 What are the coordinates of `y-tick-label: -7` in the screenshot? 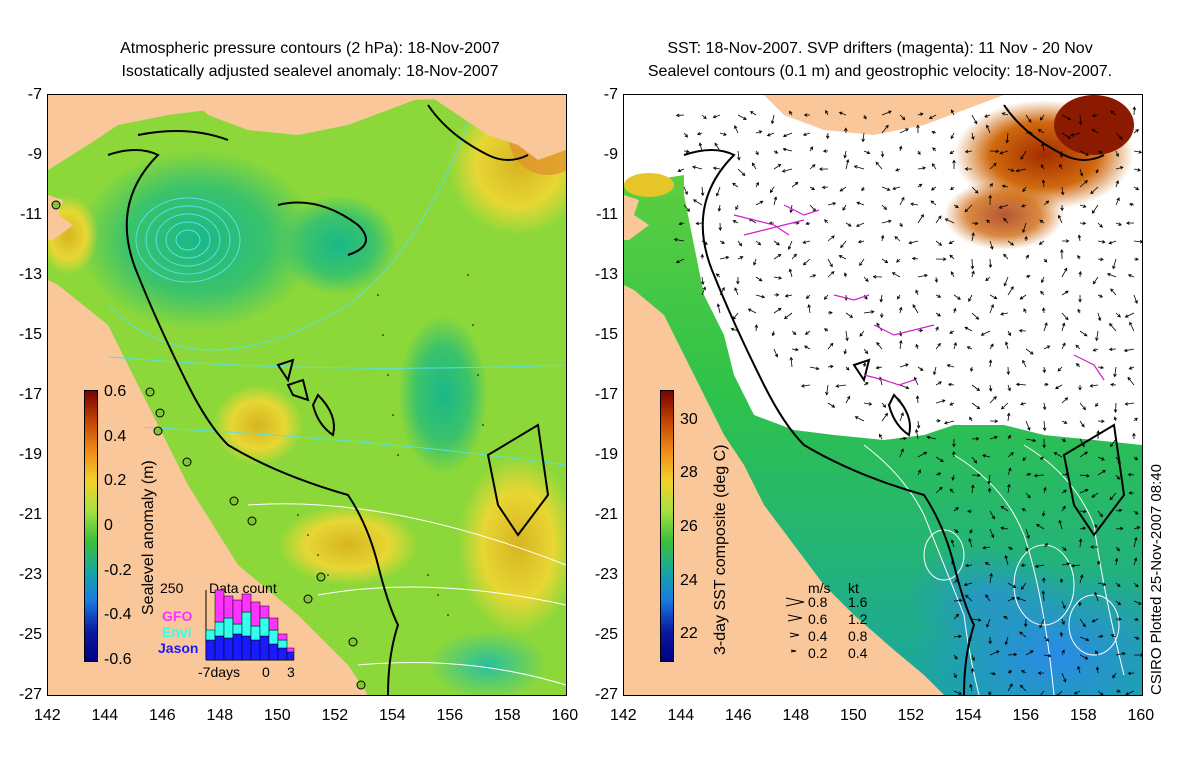 It's located at (610, 94).